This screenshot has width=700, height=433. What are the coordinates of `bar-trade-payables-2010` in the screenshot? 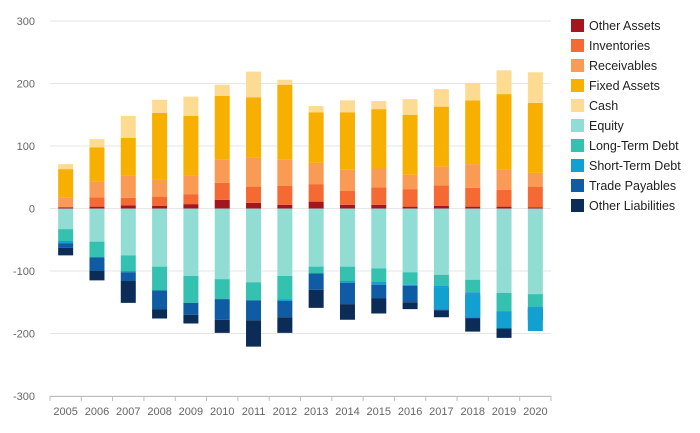 It's located at (222, 309).